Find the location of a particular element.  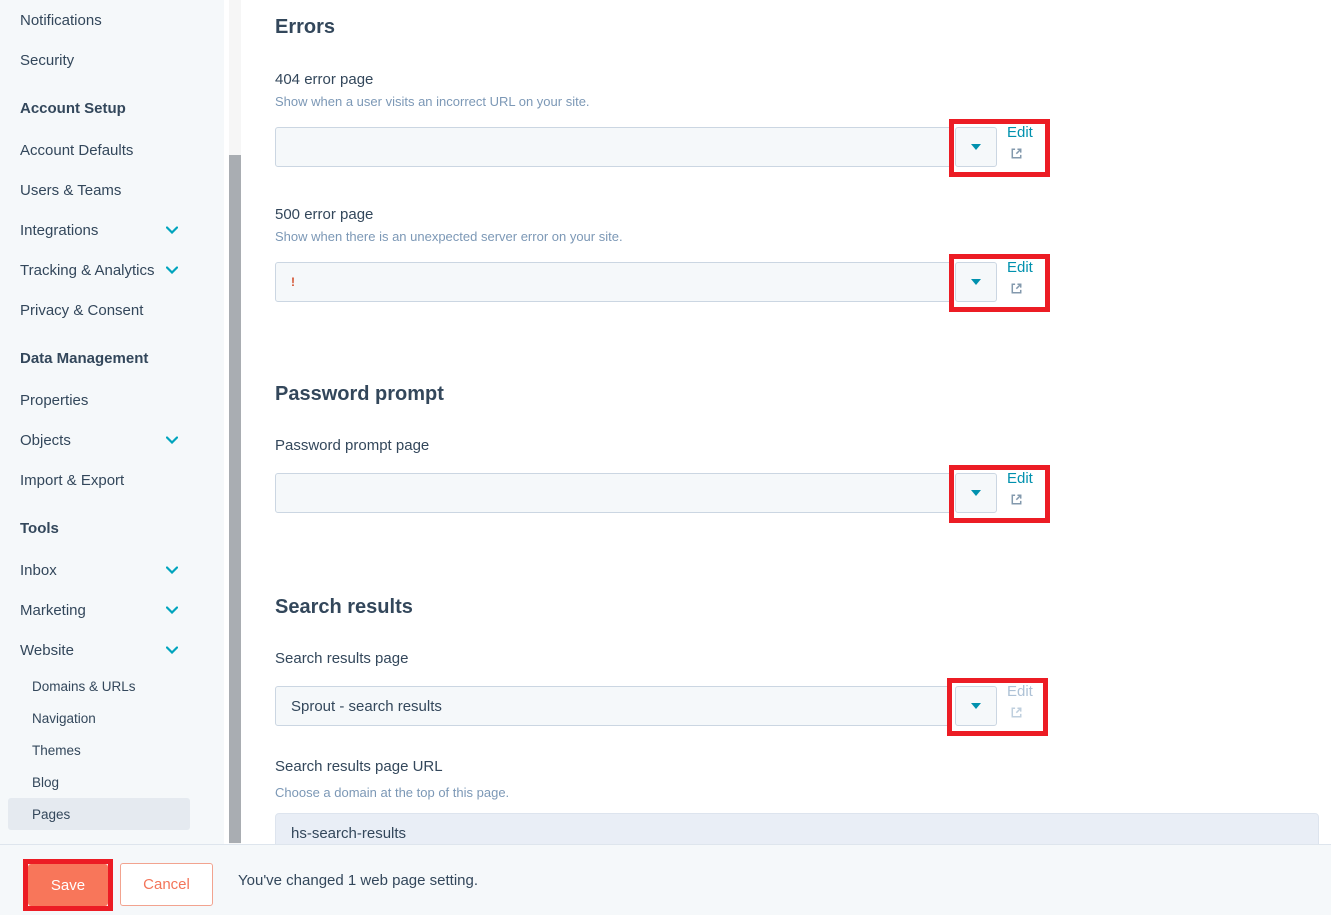

field-label-password-page: Password prompt page is located at coordinates (352, 445).